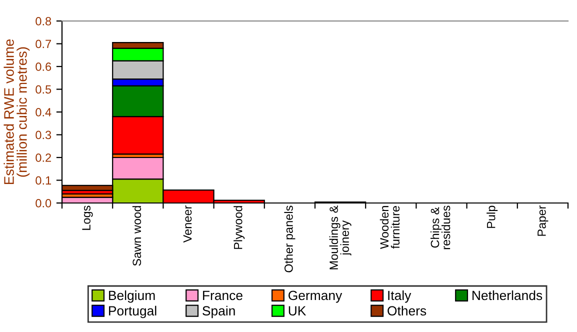 Image resolution: width=577 pixels, height=332 pixels. I want to click on x-tick-label: Other panels, so click(290, 239).